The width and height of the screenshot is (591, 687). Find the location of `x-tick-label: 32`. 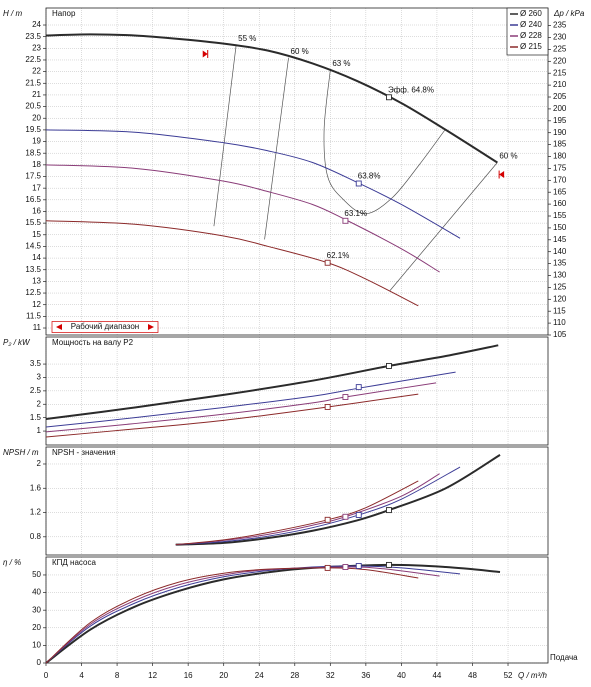

x-tick-label: 32 is located at coordinates (330, 675).